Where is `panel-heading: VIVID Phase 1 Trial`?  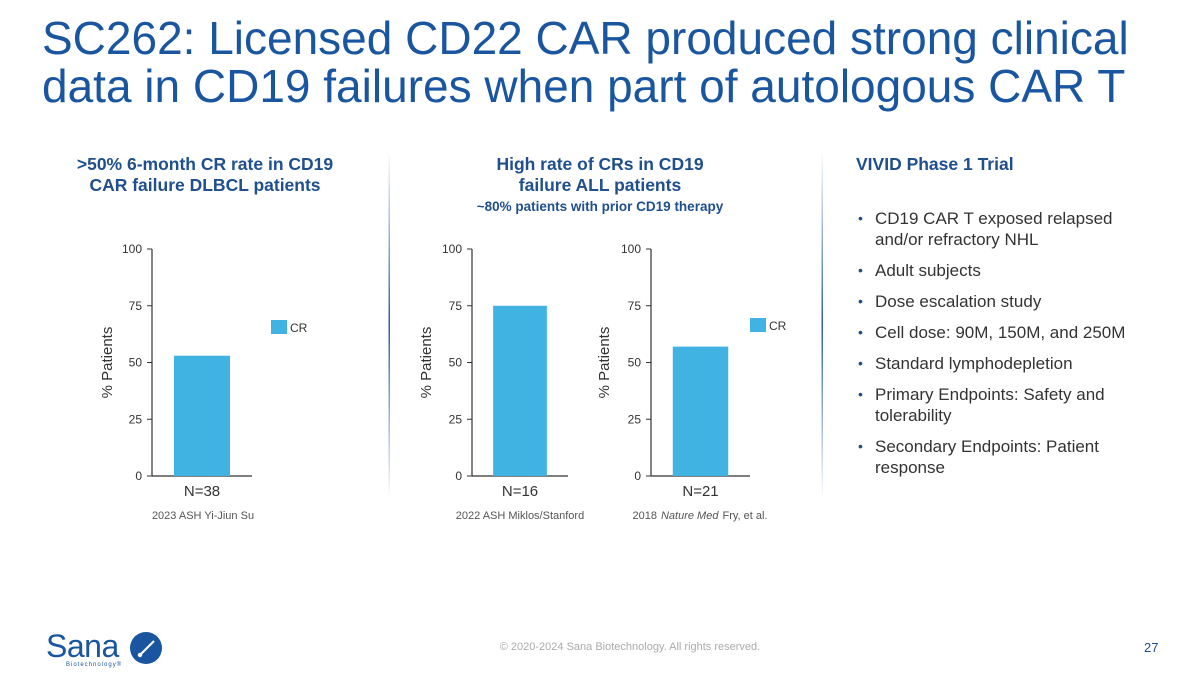
panel-heading: VIVID Phase 1 Trial is located at coordinates (935, 164).